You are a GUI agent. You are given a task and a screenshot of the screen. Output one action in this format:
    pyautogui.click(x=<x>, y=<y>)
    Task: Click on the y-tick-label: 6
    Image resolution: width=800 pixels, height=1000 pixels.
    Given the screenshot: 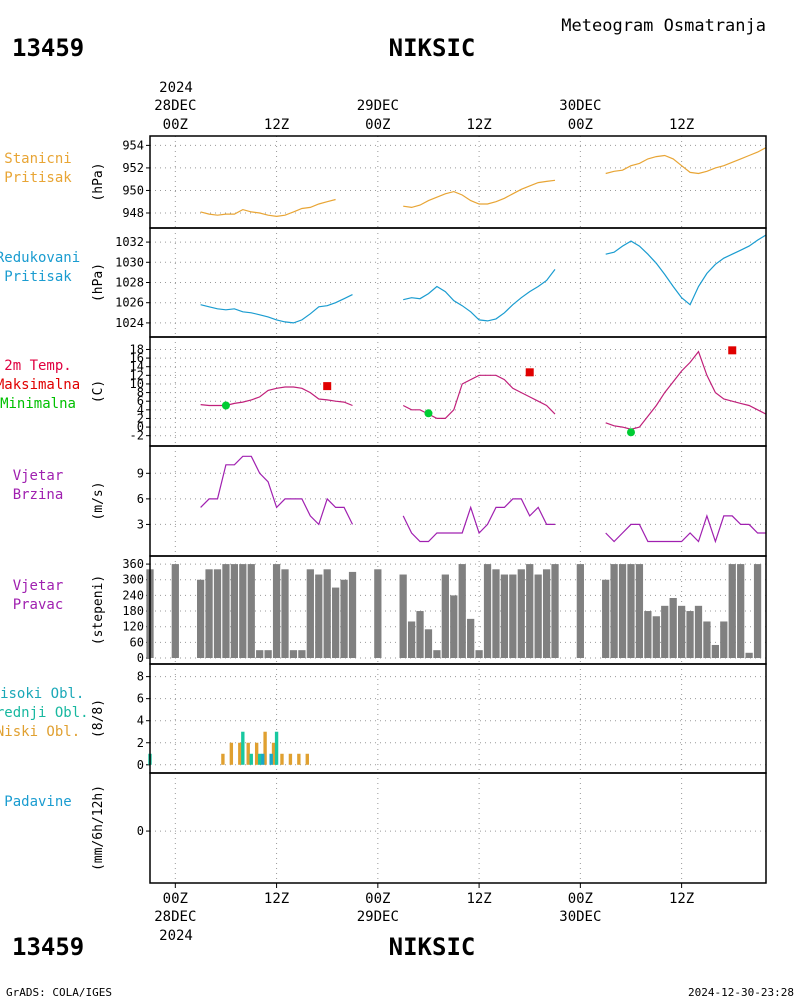 What is the action you would take?
    pyautogui.click(x=140, y=401)
    